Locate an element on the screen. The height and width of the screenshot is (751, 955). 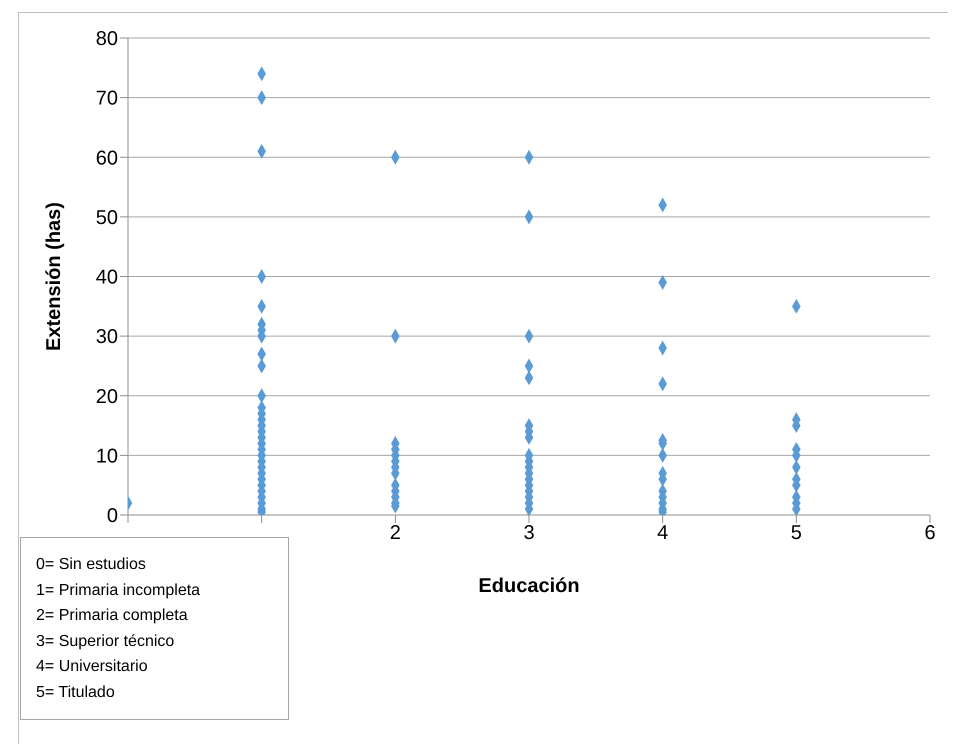
y-tick-label: 80 is located at coordinates (107, 39).